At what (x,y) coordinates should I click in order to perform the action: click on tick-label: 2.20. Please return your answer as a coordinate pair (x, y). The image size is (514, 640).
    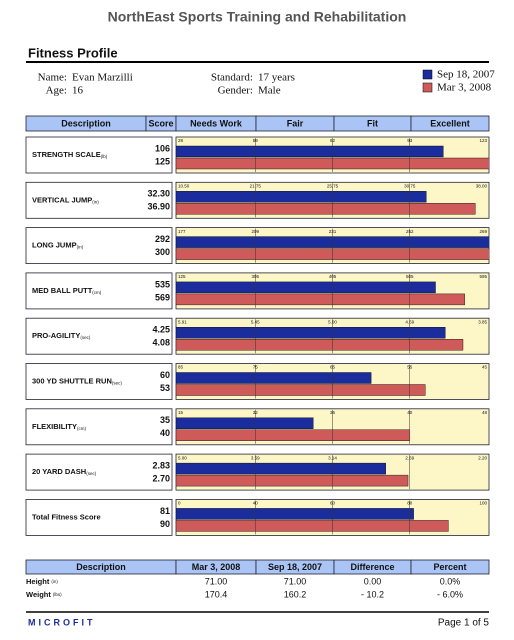
    Looking at the image, I should click on (482, 457).